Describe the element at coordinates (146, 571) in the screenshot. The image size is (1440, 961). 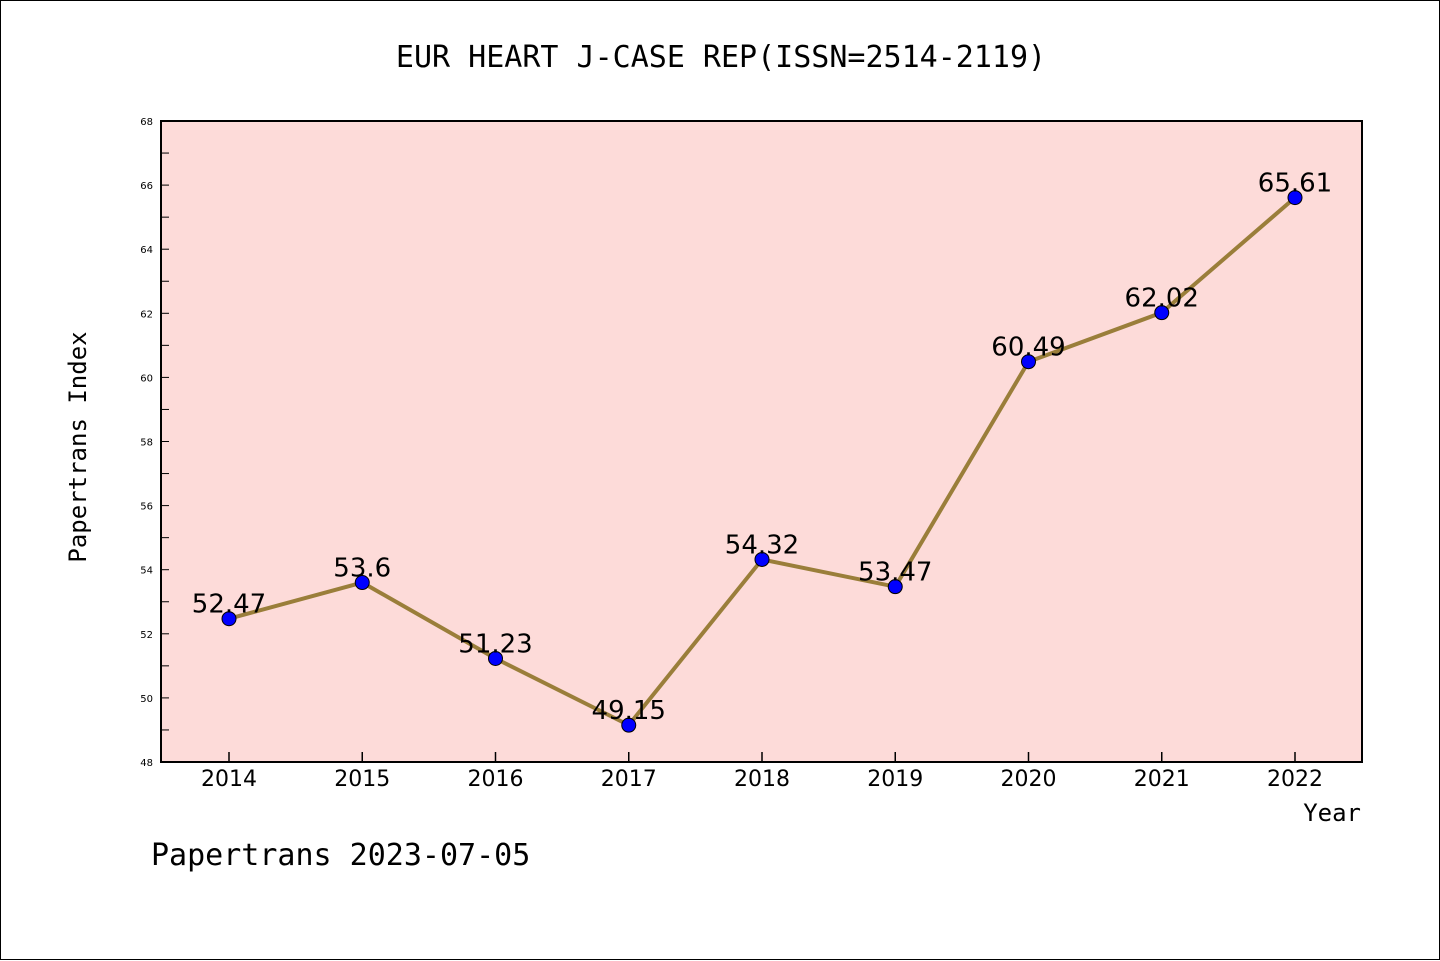
I see `y-tick-label: 54` at that location.